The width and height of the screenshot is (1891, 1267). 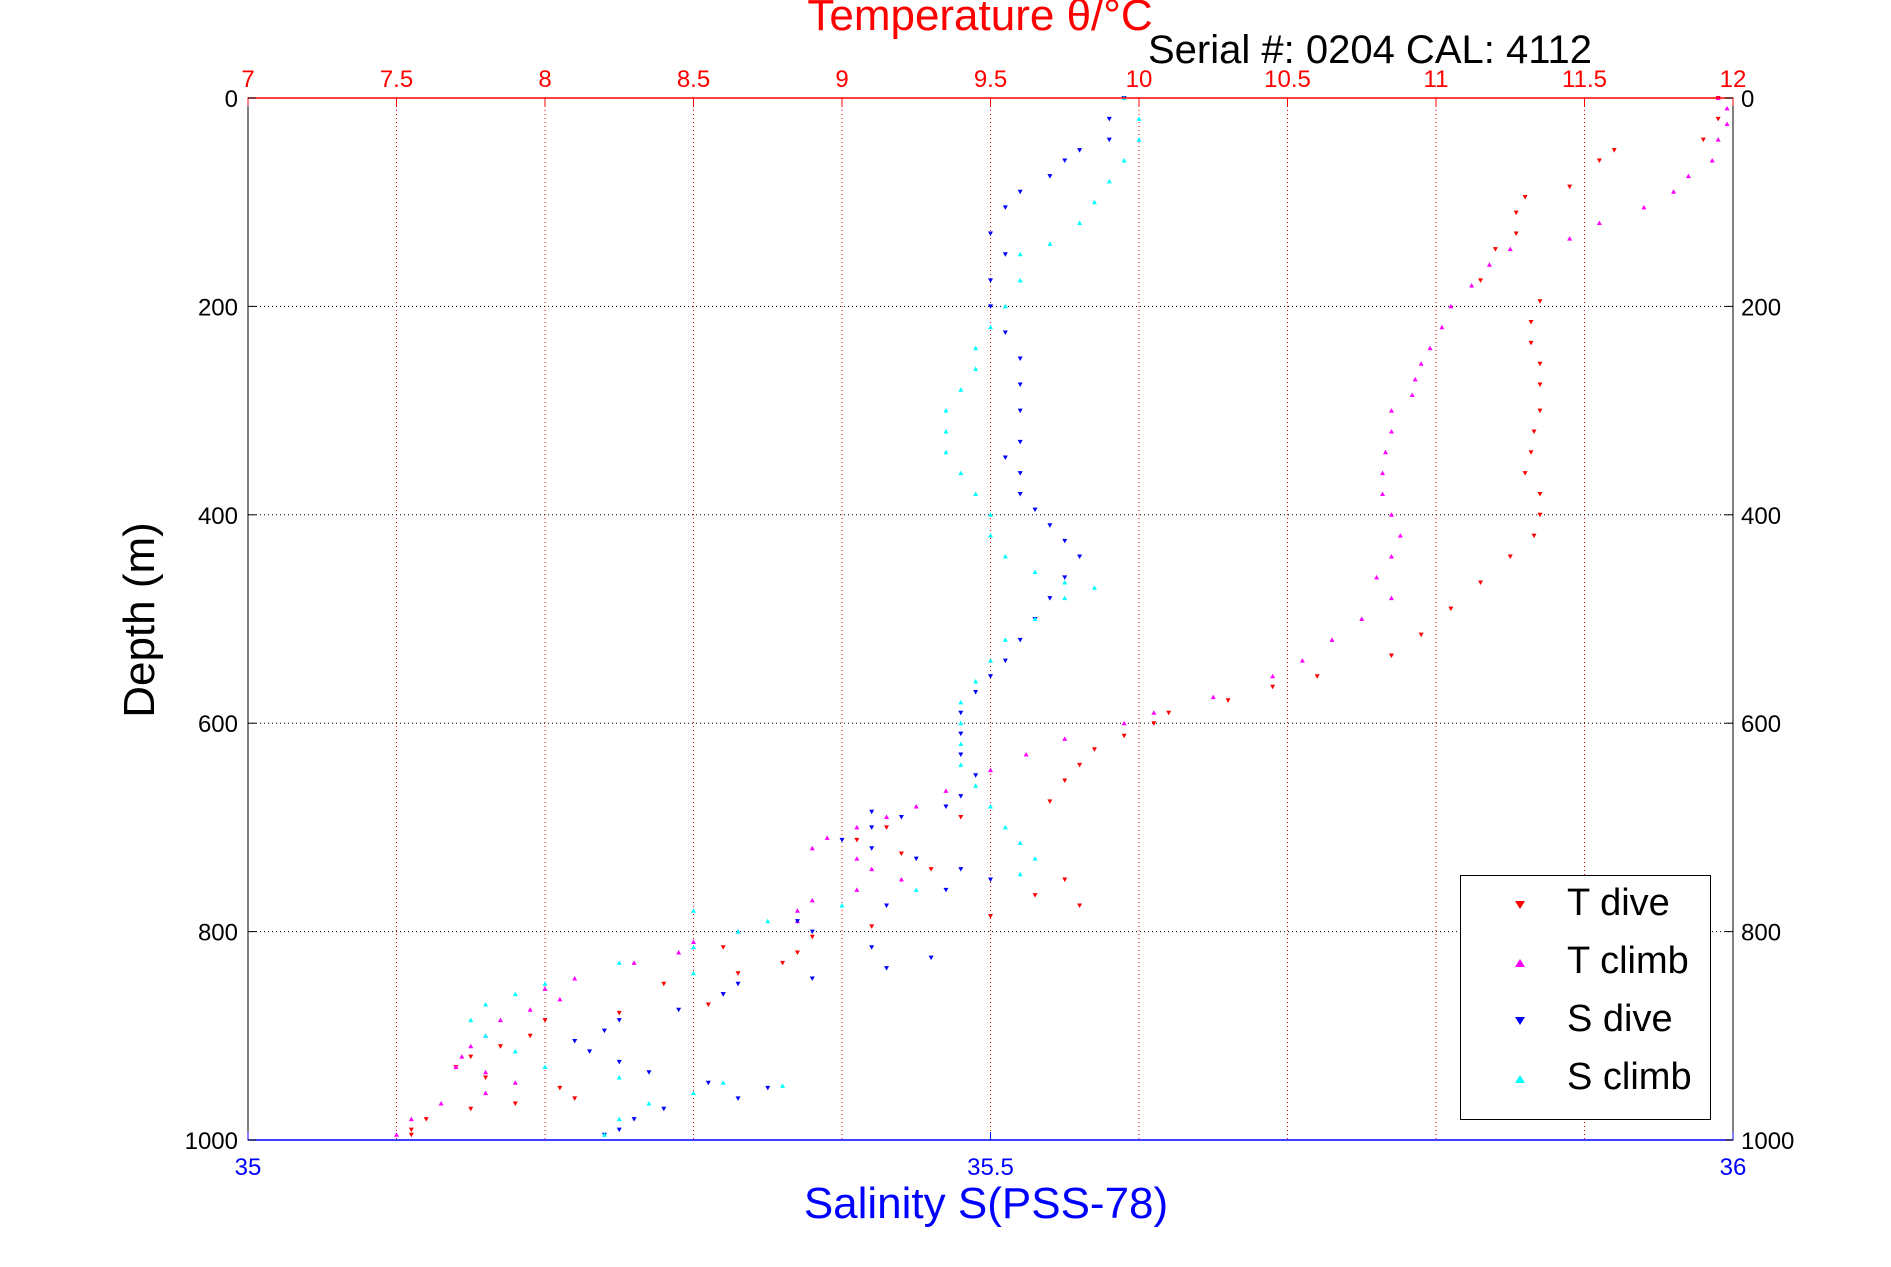 I want to click on depth-tick-label-left: 600, so click(x=218, y=724).